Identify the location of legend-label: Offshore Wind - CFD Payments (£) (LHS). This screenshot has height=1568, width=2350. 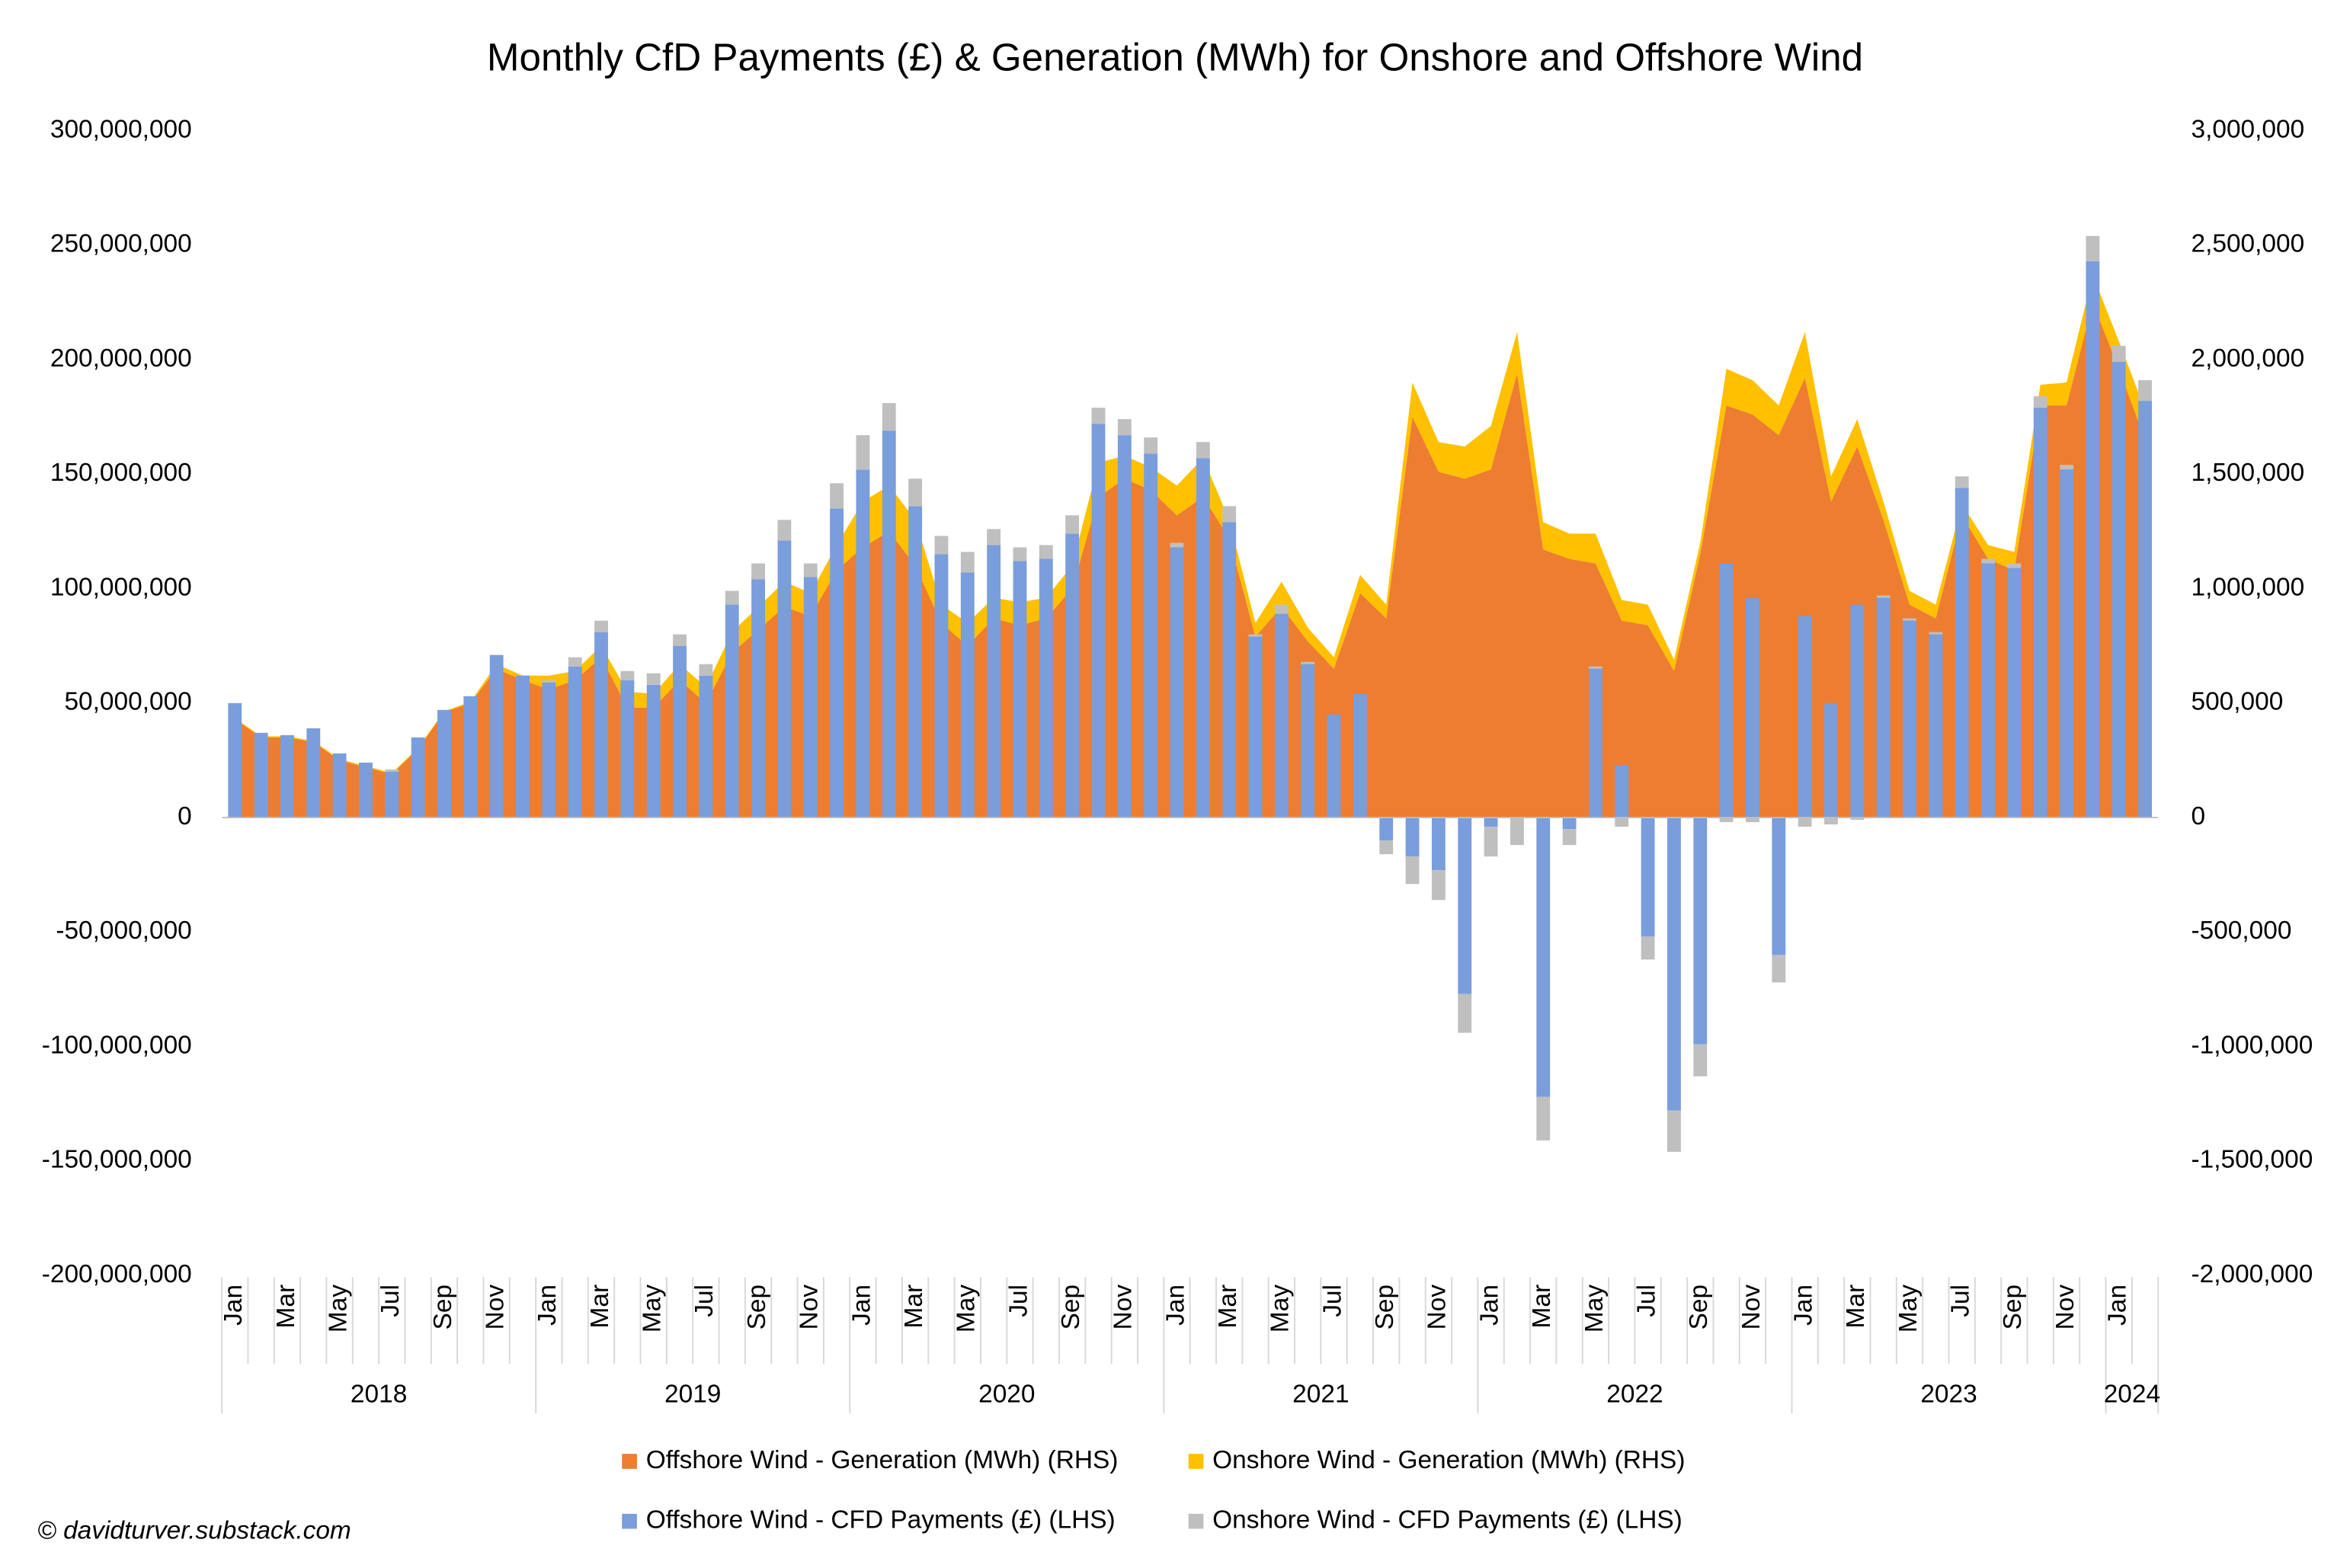
(881, 1520).